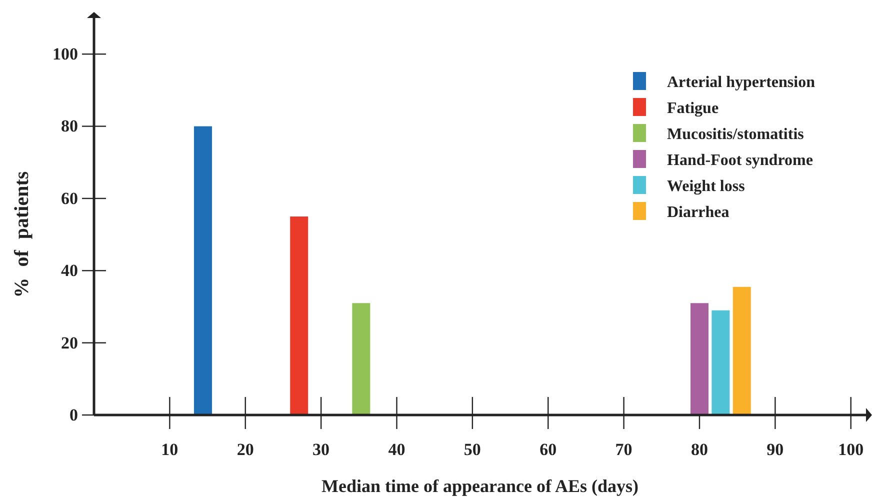 The width and height of the screenshot is (873, 503). What do you see at coordinates (69, 126) in the screenshot?
I see `y-tick-label: 80` at bounding box center [69, 126].